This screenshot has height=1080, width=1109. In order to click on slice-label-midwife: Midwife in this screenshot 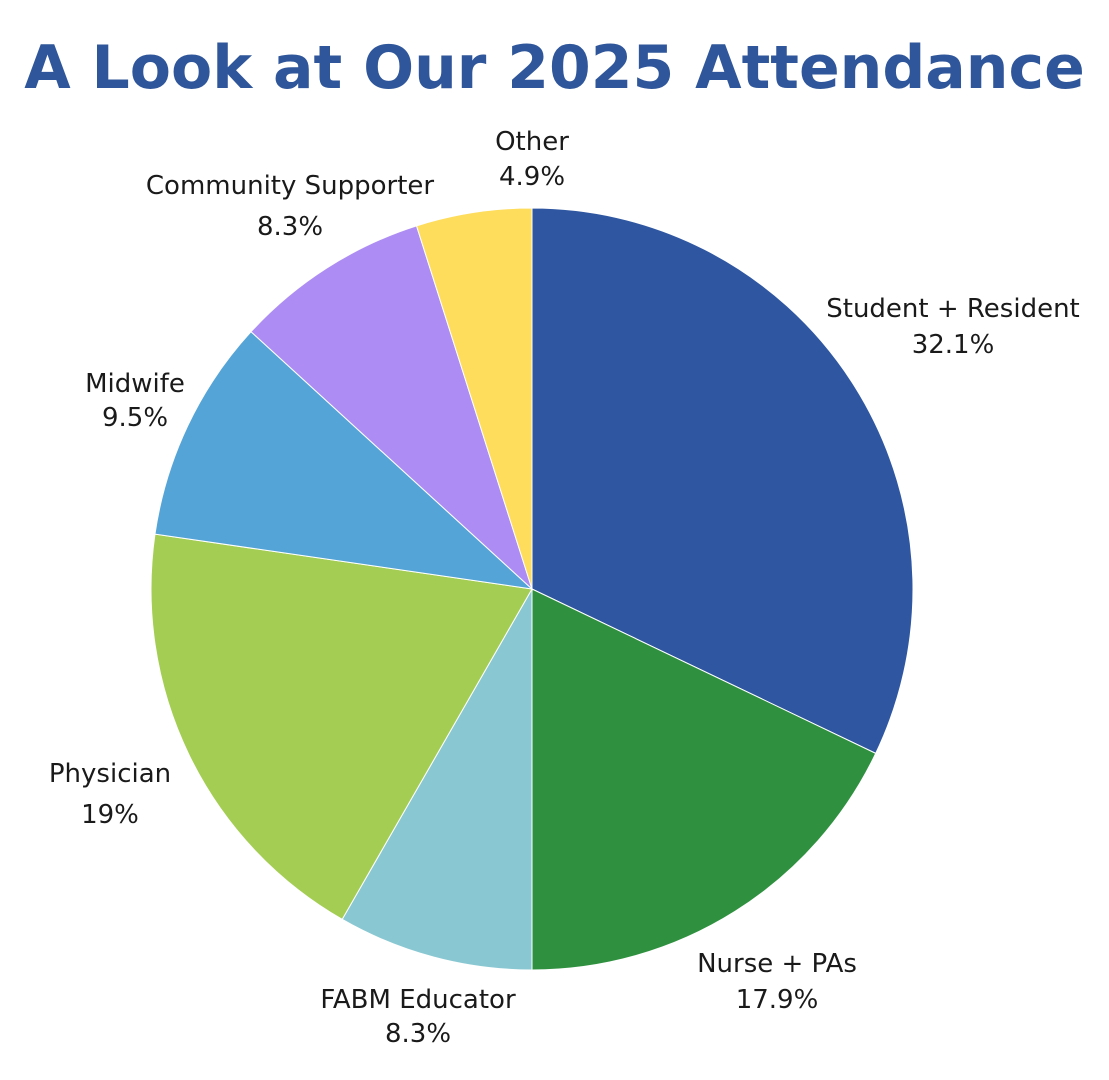, I will do `click(135, 384)`.